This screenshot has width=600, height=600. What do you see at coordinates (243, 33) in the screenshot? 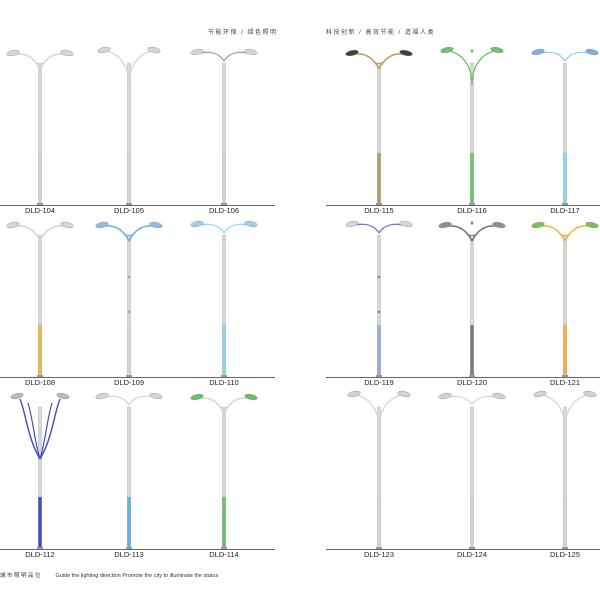
I see `header-slogan-left: 节能环保 / 绿色照明` at bounding box center [243, 33].